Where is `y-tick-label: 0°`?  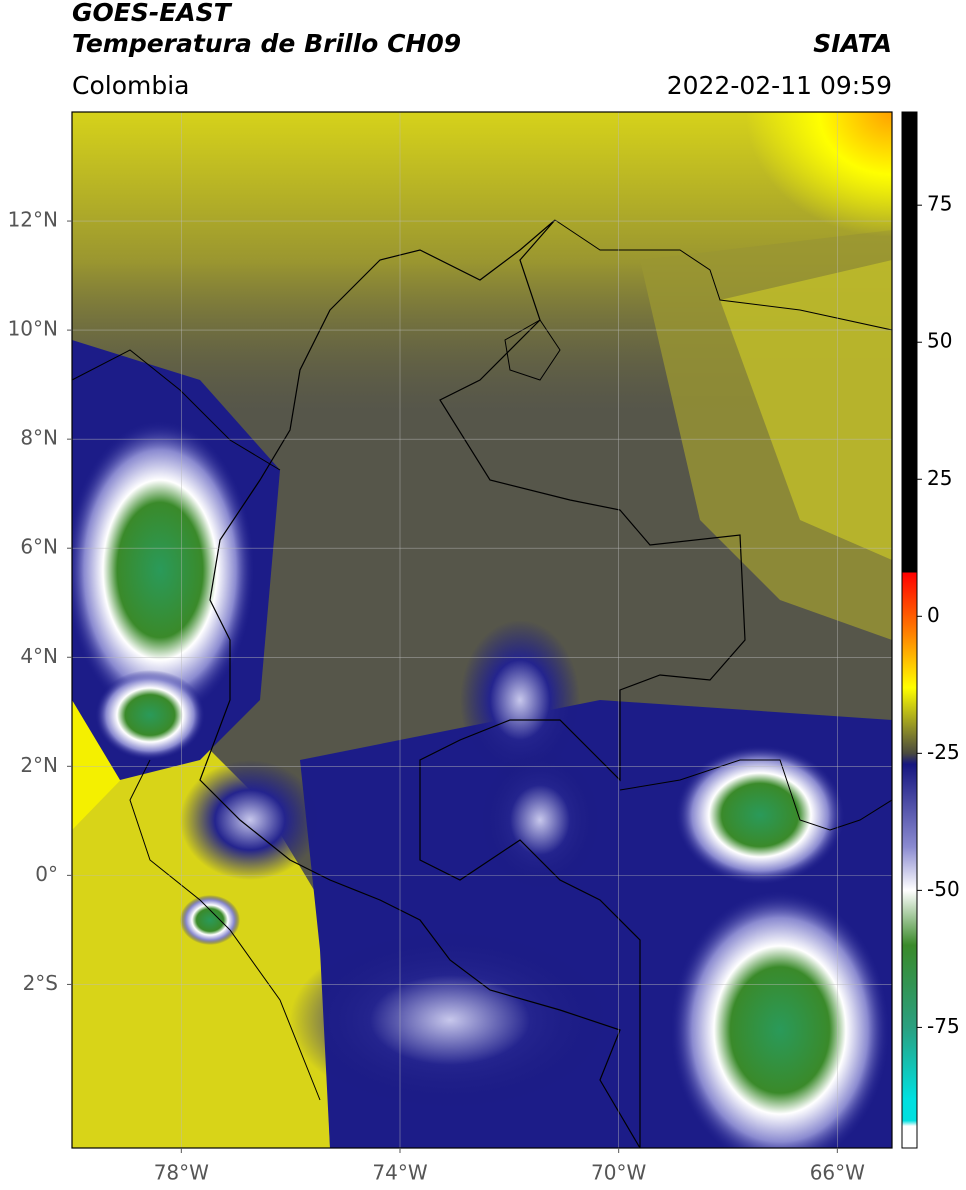 y-tick-label: 0° is located at coordinates (46, 874).